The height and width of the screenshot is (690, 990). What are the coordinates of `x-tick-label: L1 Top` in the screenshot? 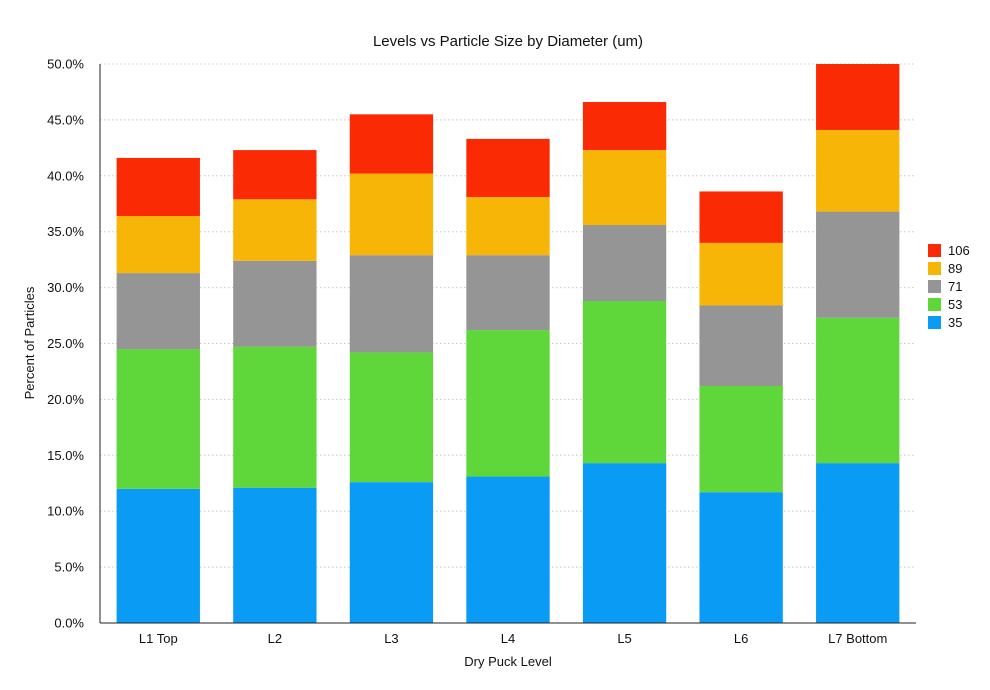 It's located at (158, 638).